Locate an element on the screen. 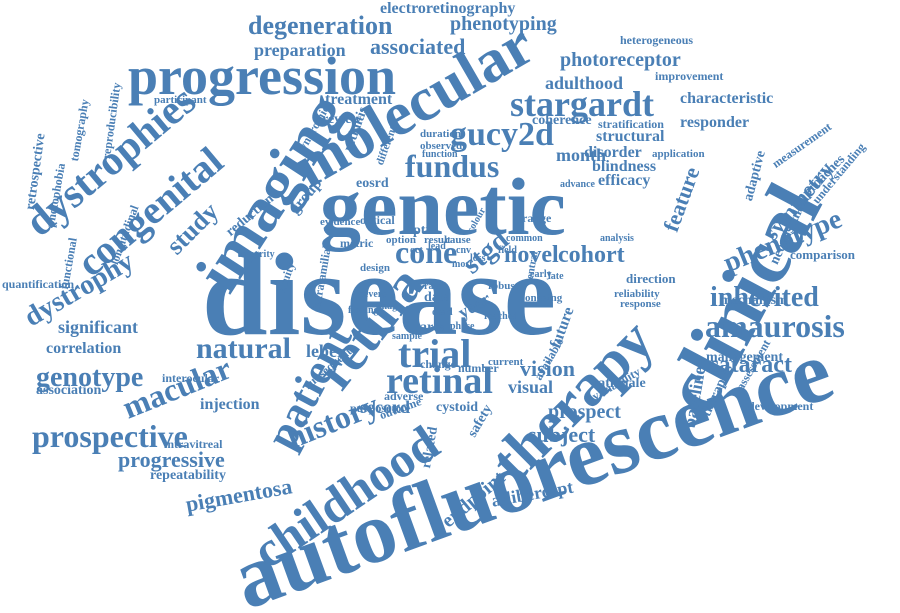 This screenshot has height=613, width=900. word-improvement: improvement is located at coordinates (689, 76).